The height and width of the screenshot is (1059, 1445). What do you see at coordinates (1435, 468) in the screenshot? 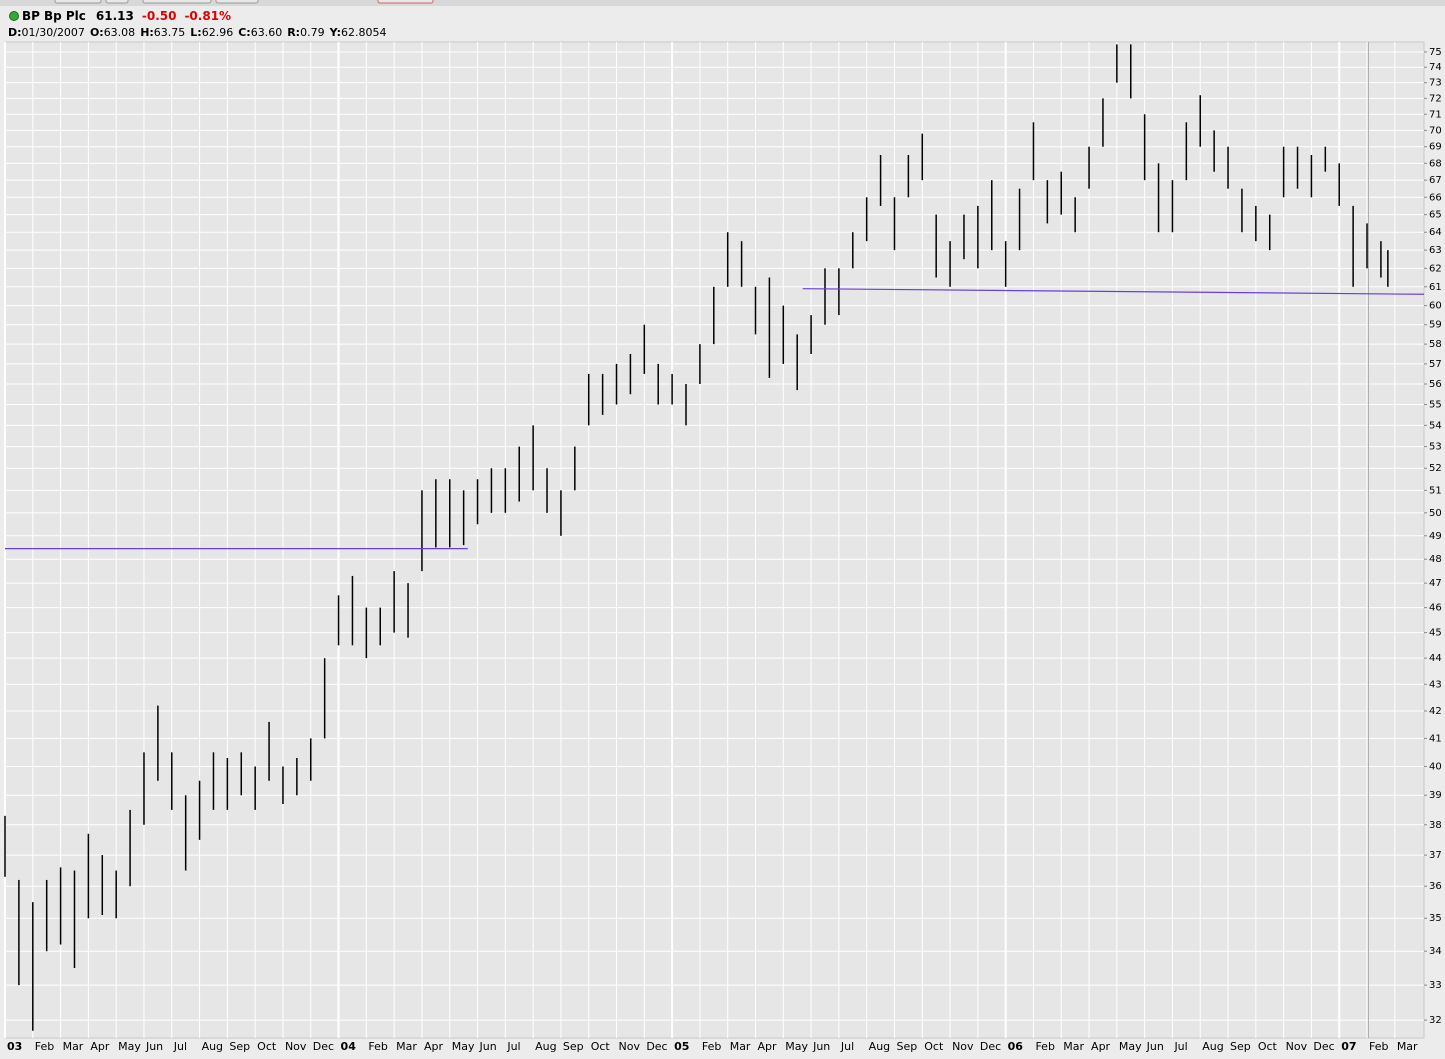
I see `y-tick-label: 52` at bounding box center [1435, 468].